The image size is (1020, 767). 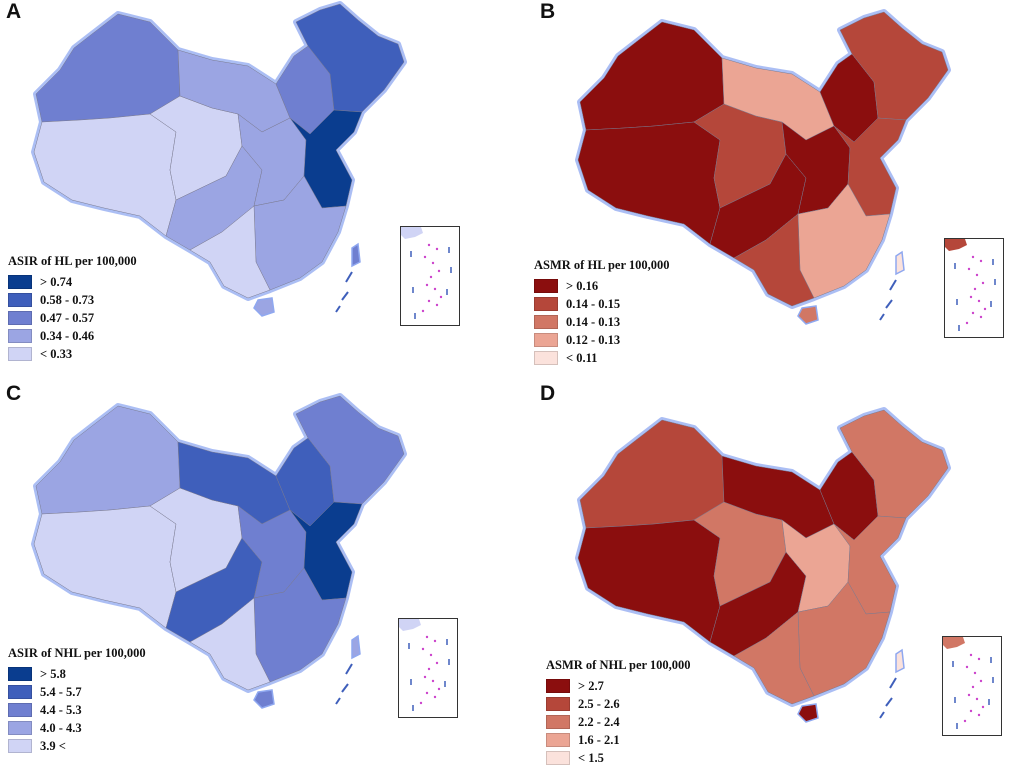 I want to click on legend-item: 2.2 - 2.4, so click(x=618, y=722).